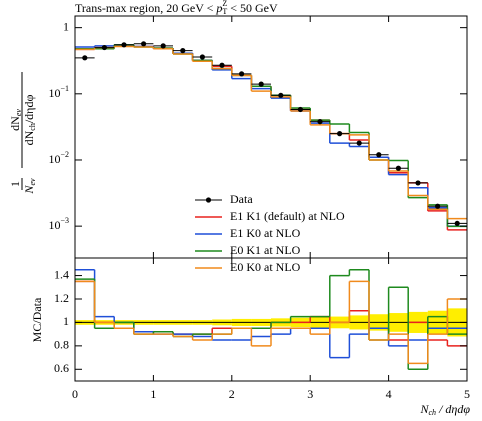  I want to click on y-label-part: dNev, so click(15, 120).